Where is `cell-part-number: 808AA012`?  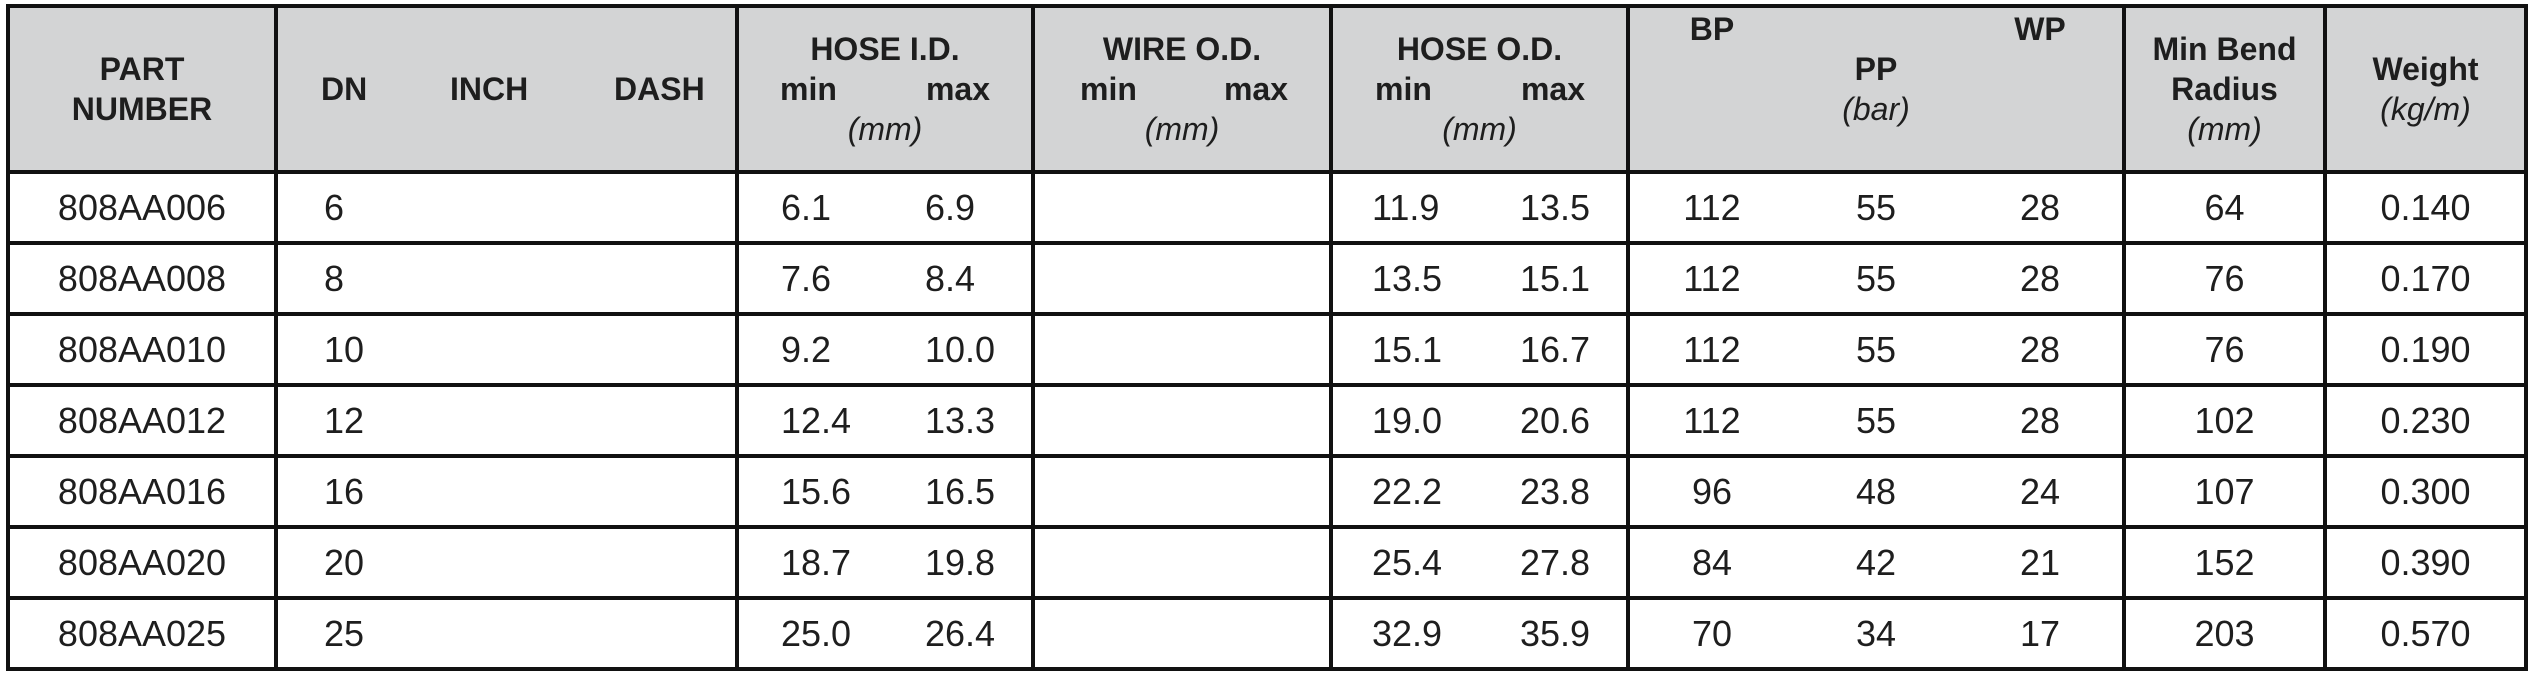 cell-part-number: 808AA012 is located at coordinates (142, 420).